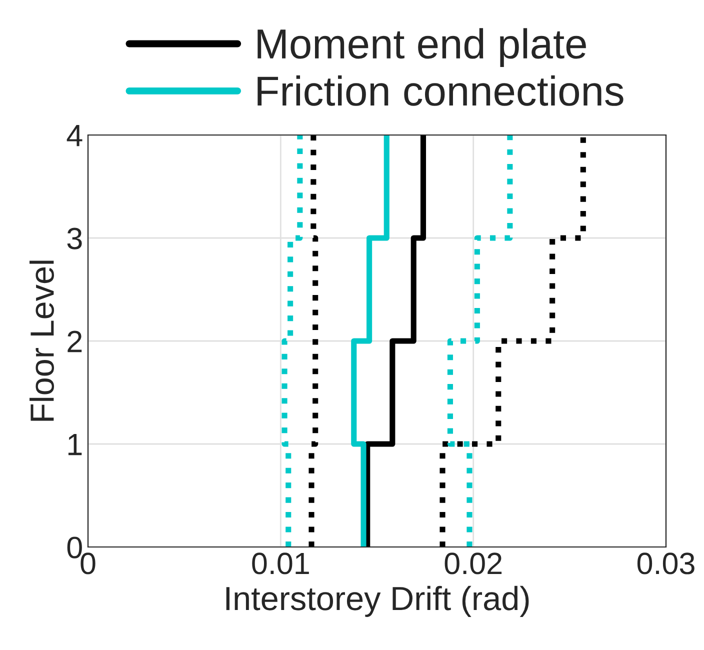  I want to click on x-axis-title: Interstorey Drift (rad), so click(377, 601).